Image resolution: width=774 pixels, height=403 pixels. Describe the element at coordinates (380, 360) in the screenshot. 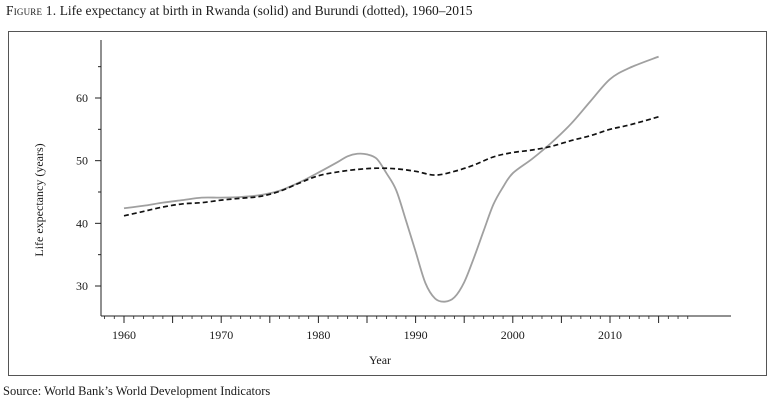

I see `x-axis-title: Year` at that location.